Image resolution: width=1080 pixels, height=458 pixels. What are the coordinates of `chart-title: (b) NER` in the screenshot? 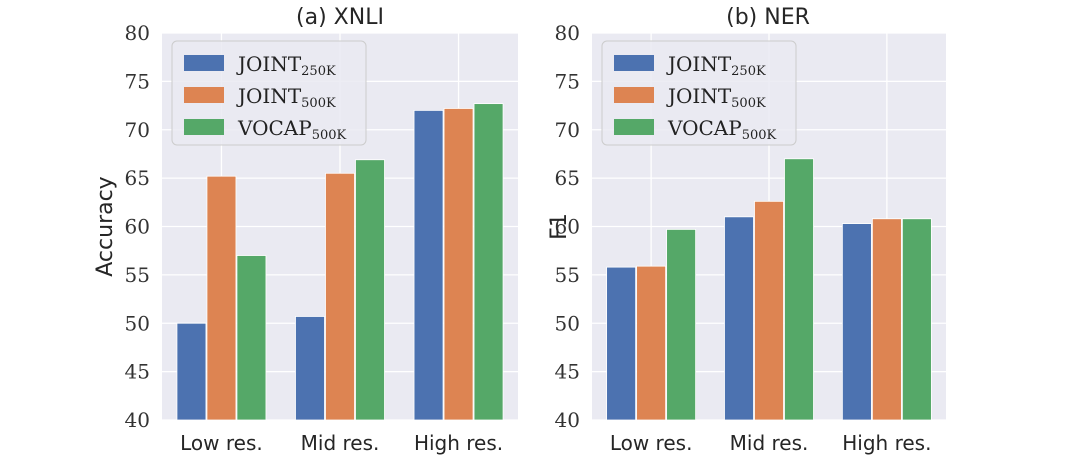 It's located at (768, 17).